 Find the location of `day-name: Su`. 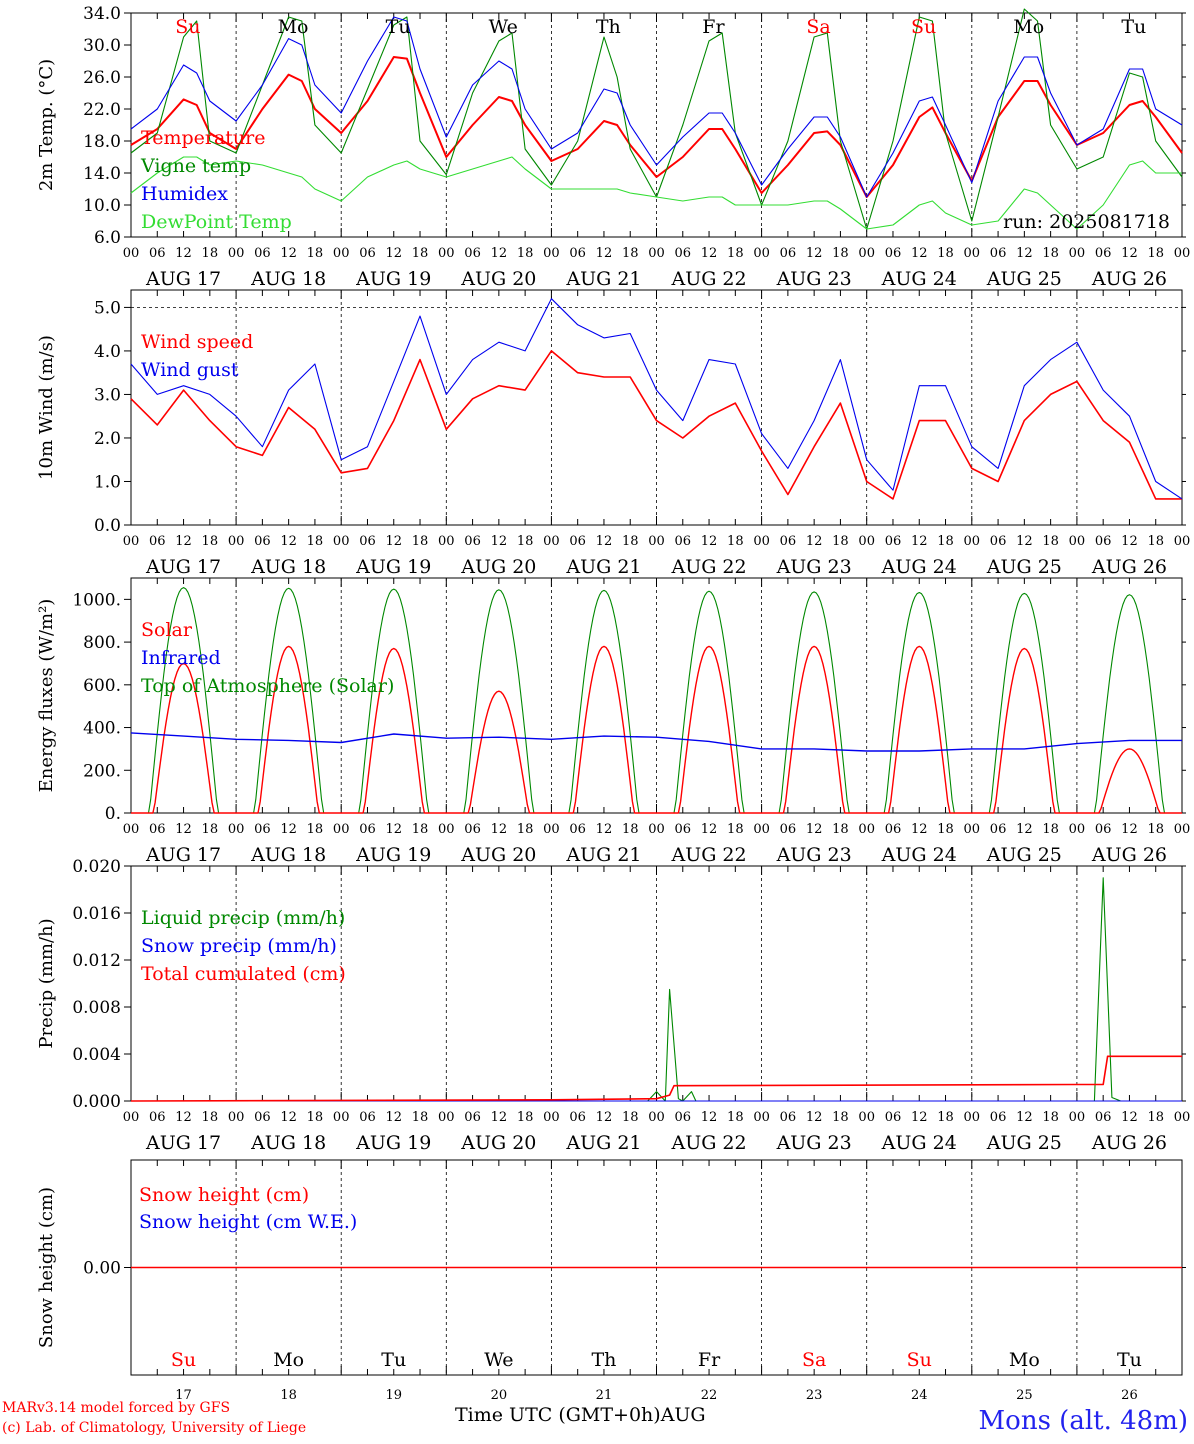

day-name: Su is located at coordinates (187, 27).